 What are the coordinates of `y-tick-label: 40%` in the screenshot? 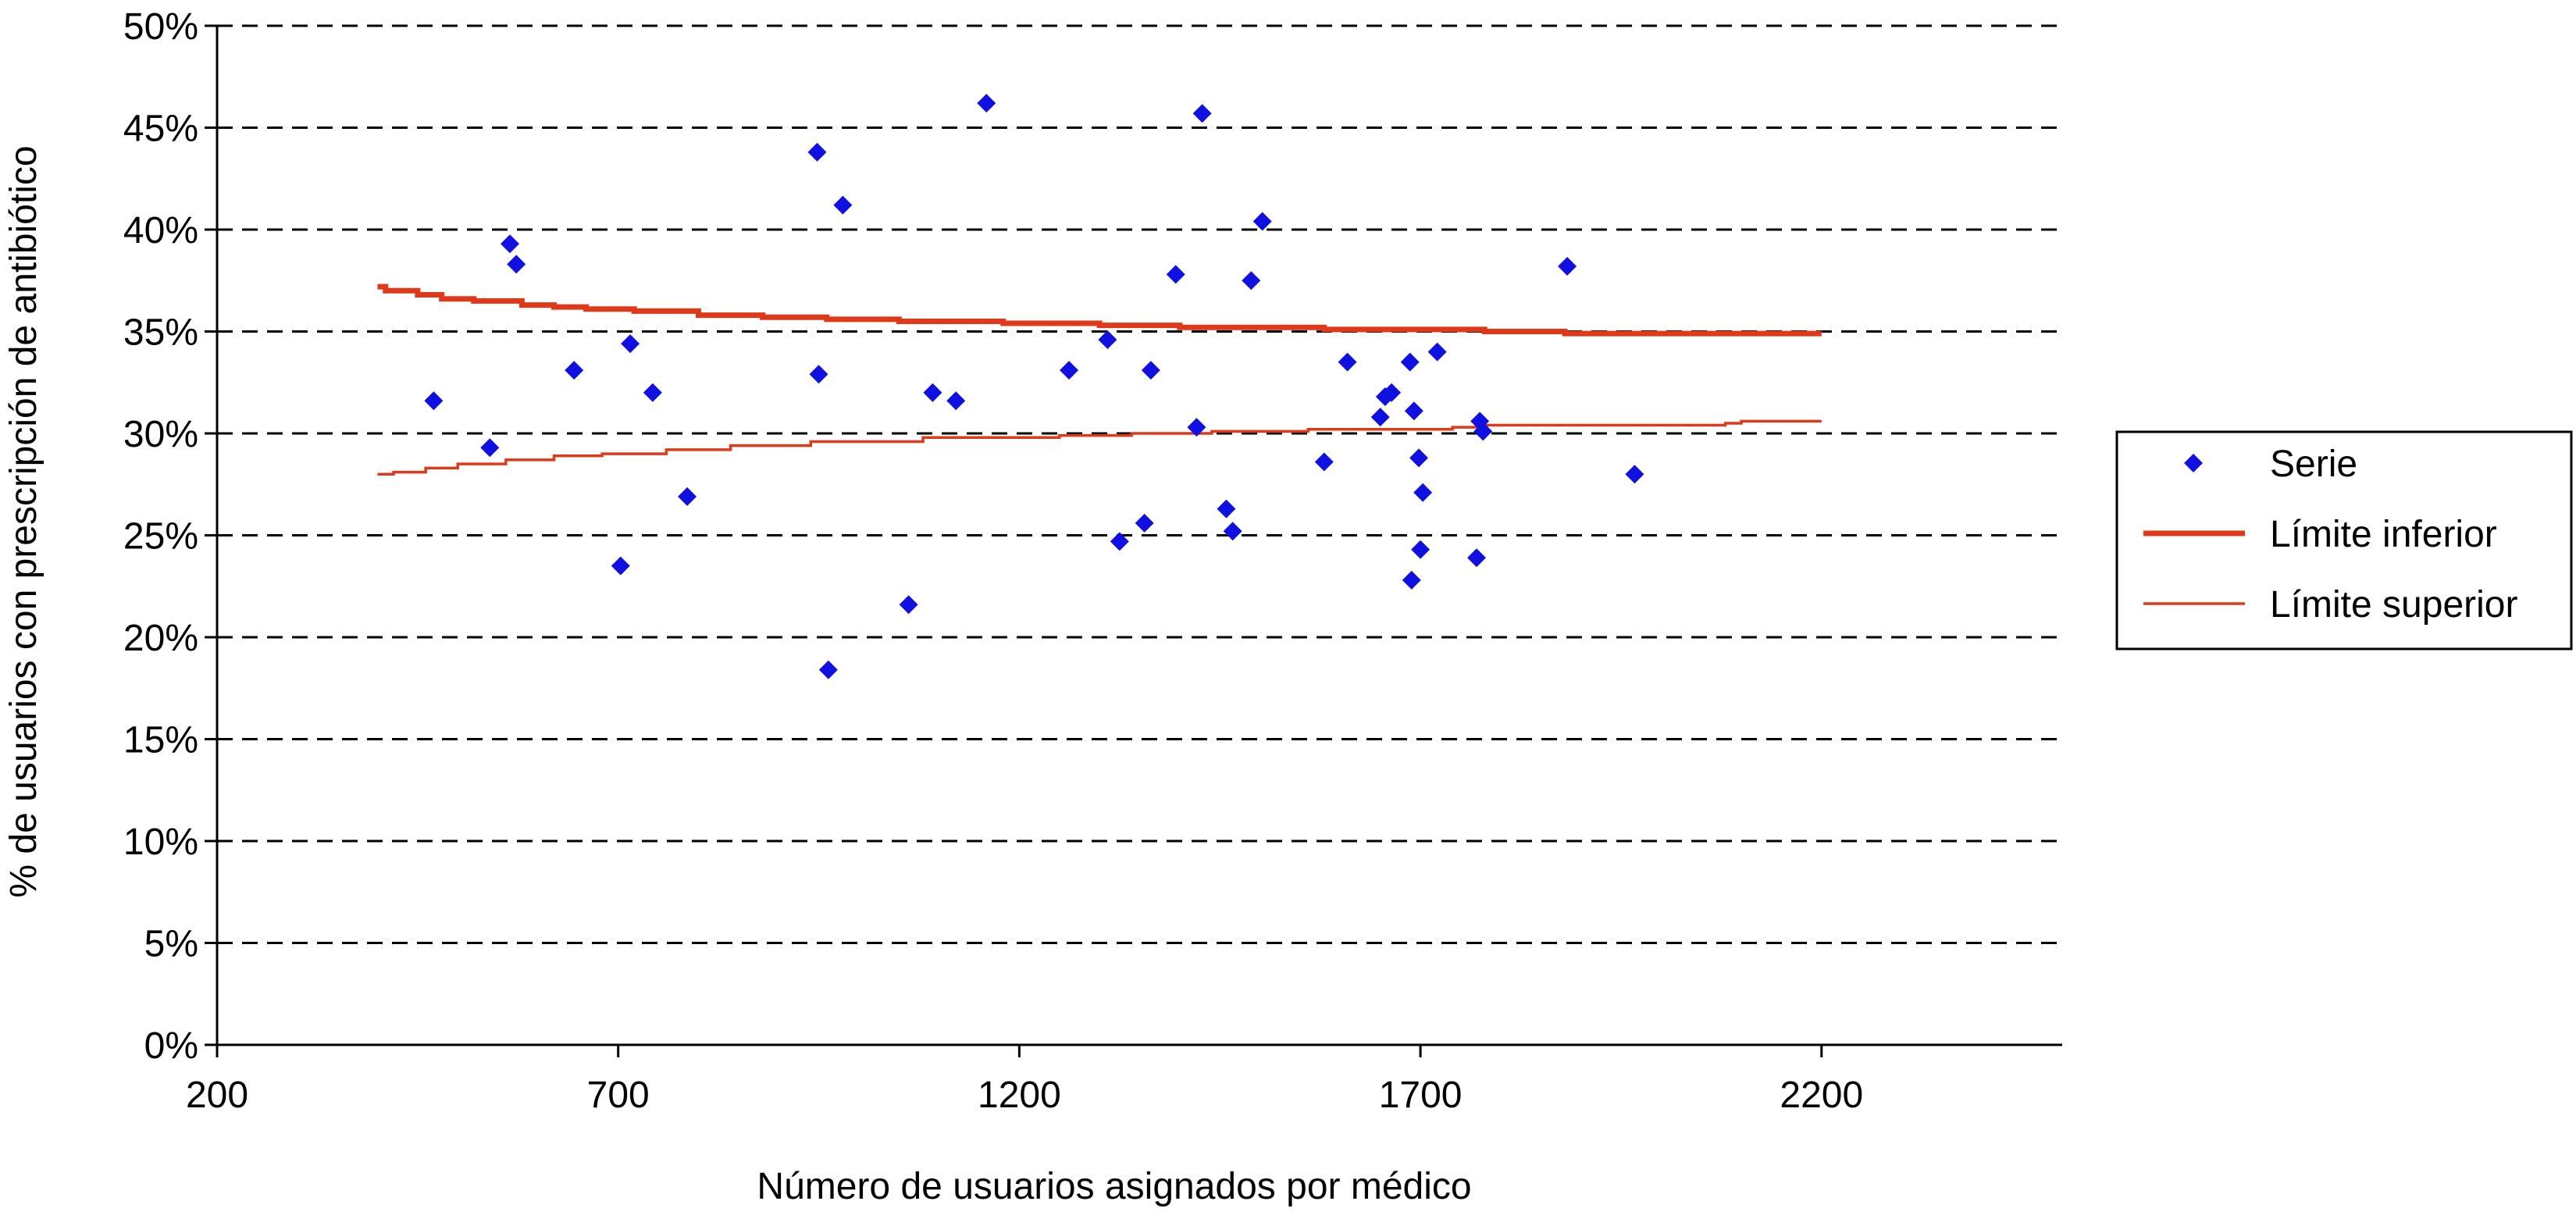 It's located at (161, 230).